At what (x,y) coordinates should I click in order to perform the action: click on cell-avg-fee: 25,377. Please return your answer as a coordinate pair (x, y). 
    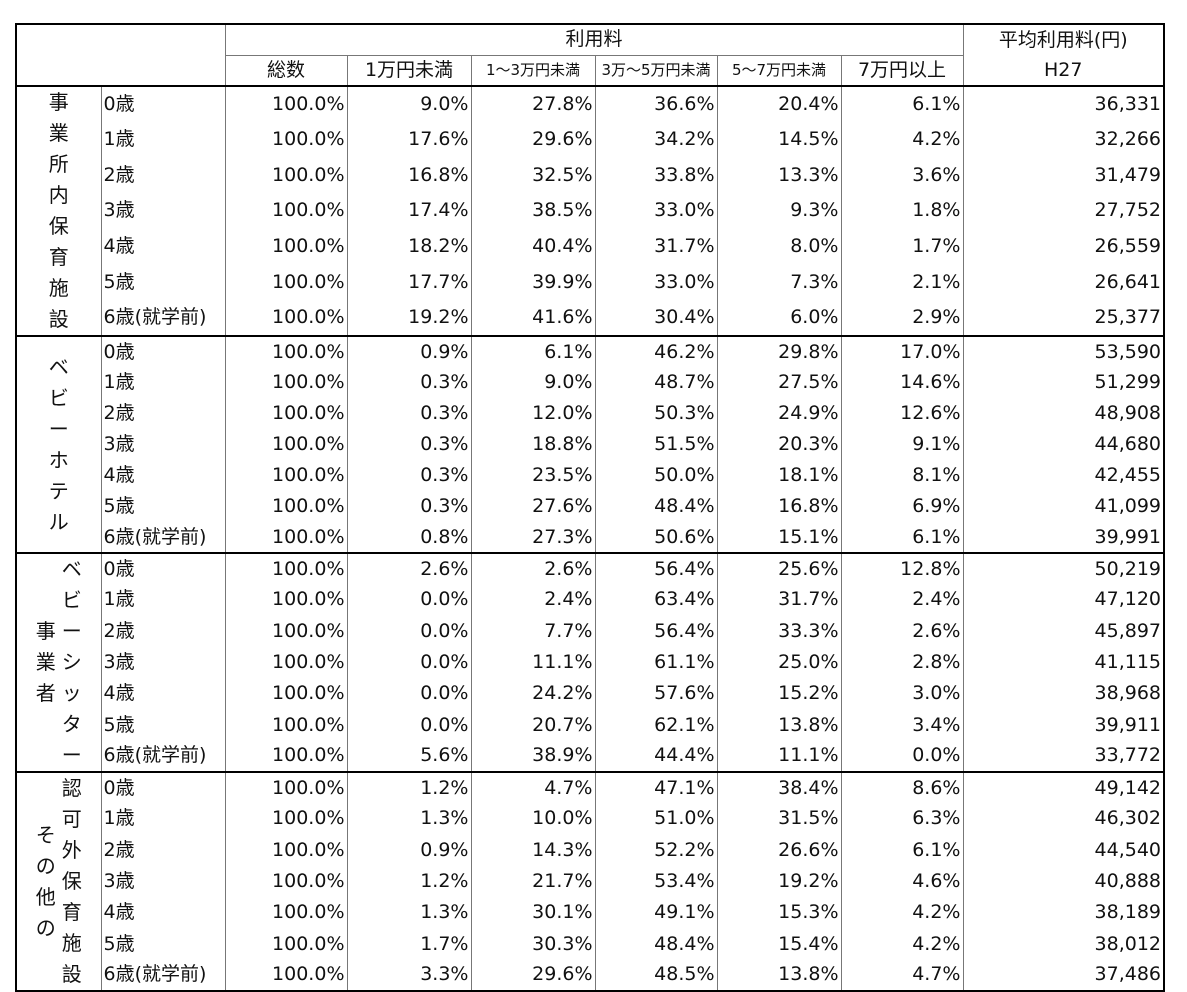
    Looking at the image, I should click on (1064, 318).